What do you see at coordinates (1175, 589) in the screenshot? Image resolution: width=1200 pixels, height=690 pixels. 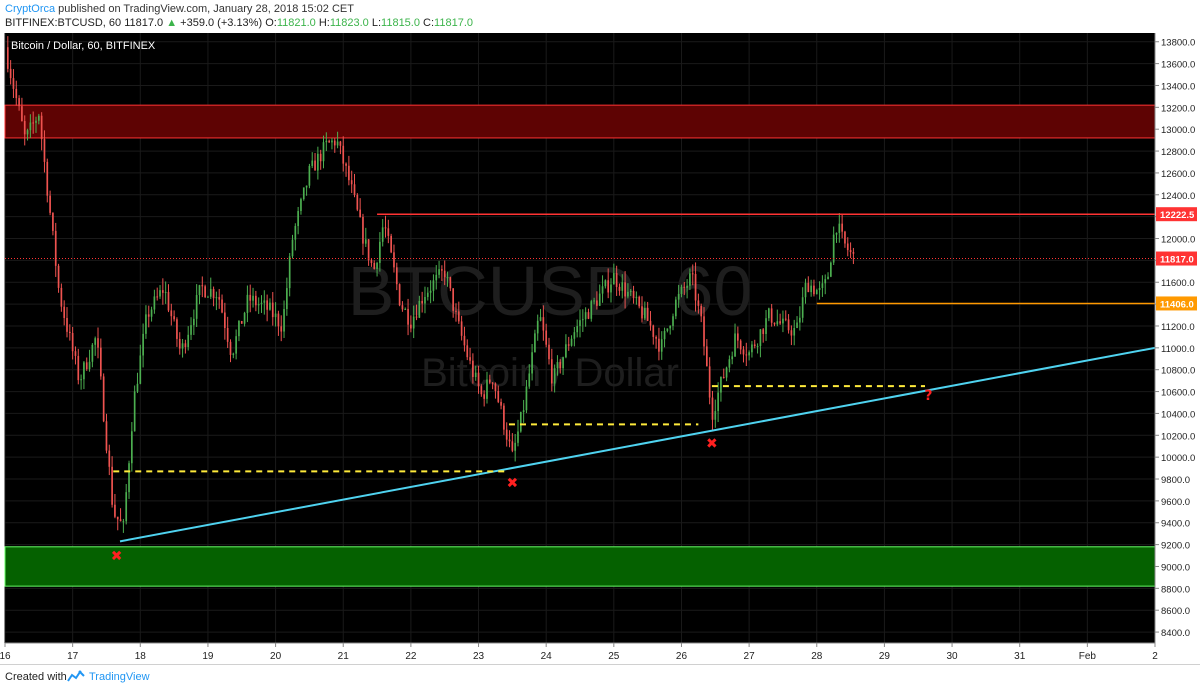 I see `y-tick-label: 8800.0` at bounding box center [1175, 589].